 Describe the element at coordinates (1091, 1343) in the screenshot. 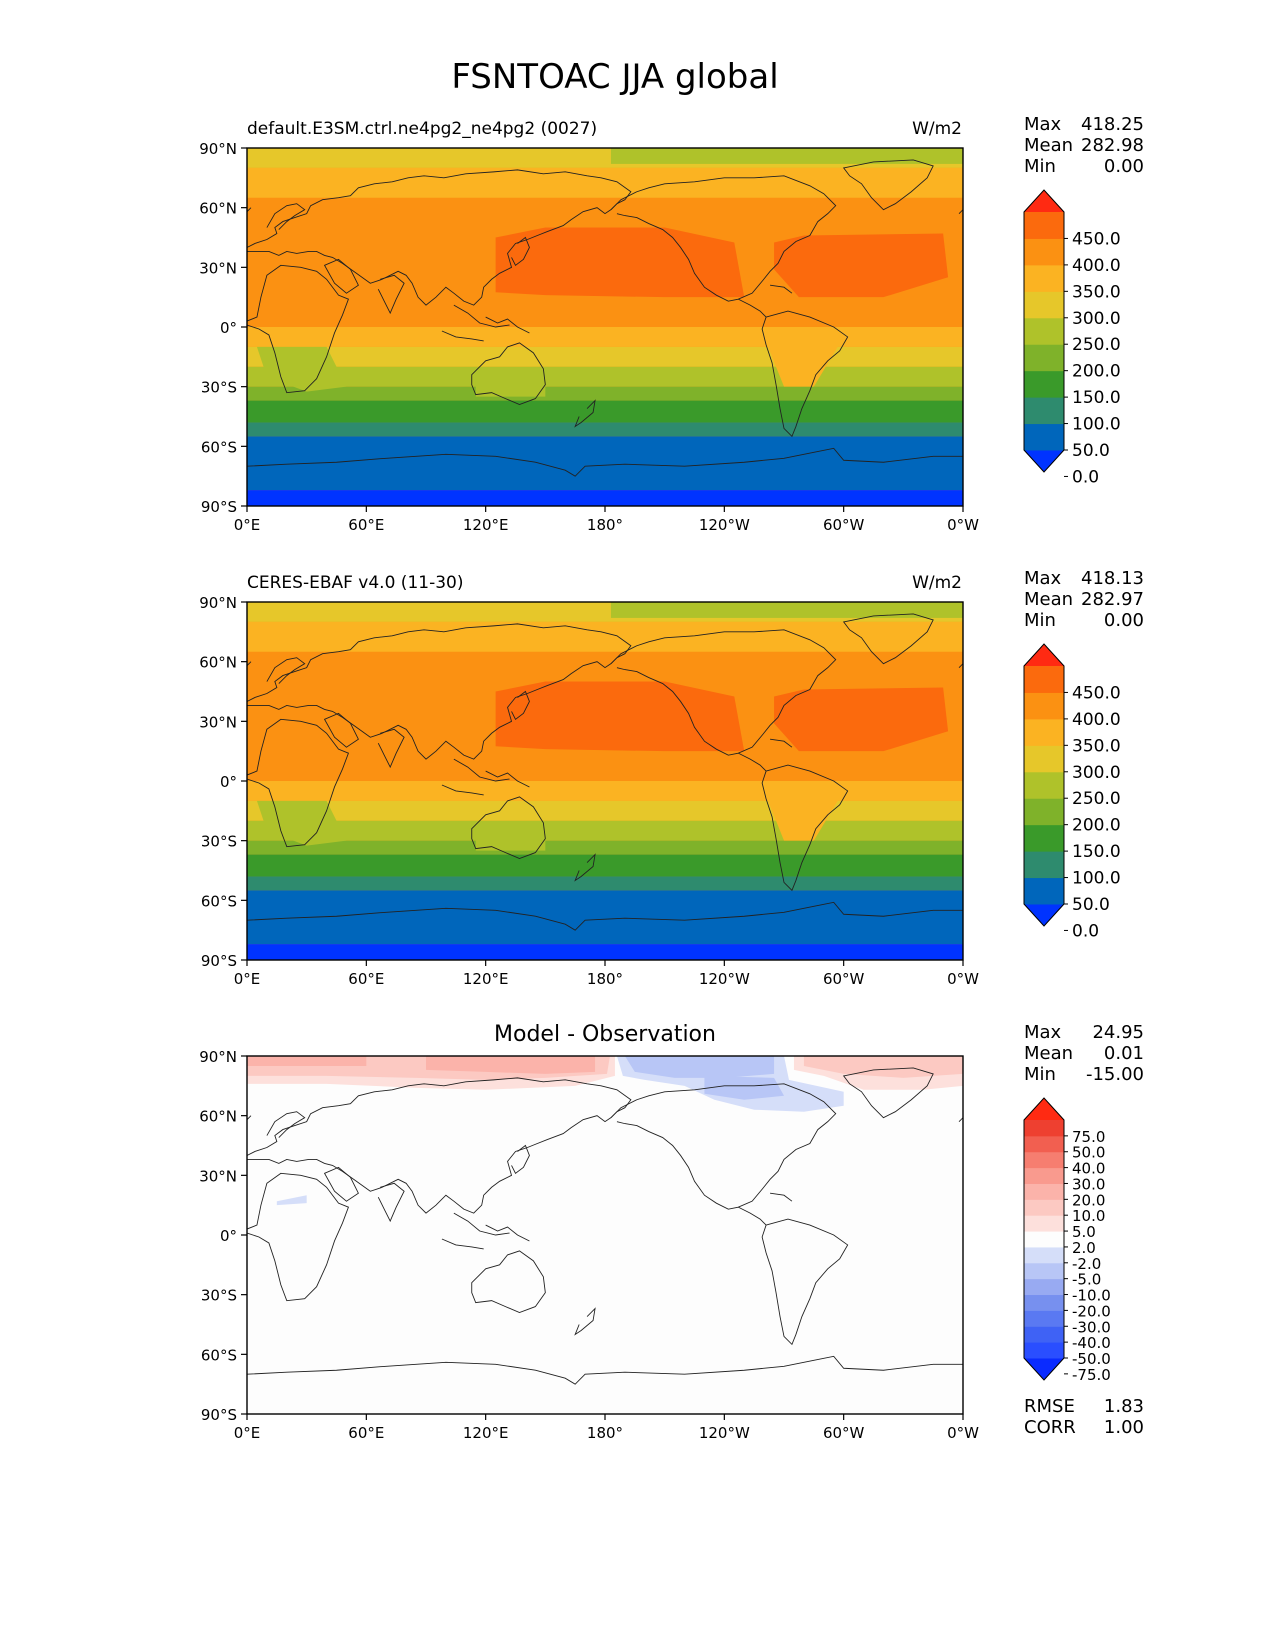

I see `colorbar-label: -40.0` at that location.